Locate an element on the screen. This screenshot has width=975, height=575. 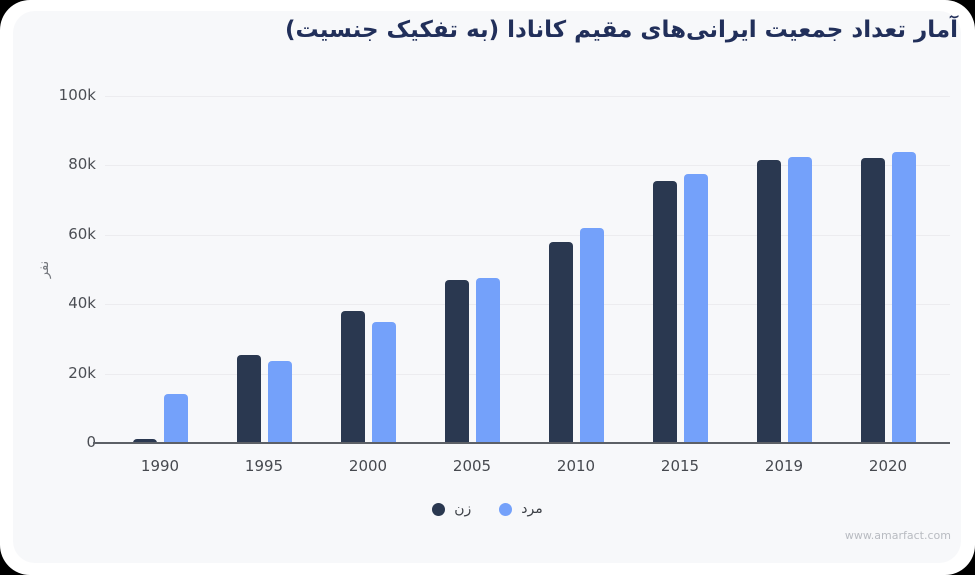
y-tick-label: 0 is located at coordinates (91, 442).